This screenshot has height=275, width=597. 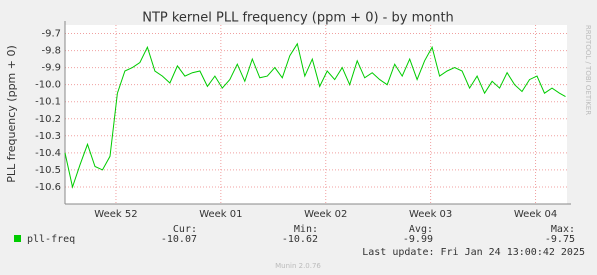 I want to click on stat-value: -10.62, so click(x=300, y=239).